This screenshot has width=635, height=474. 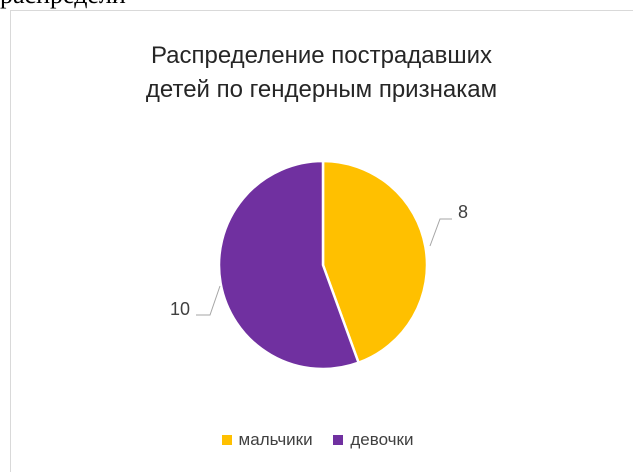 I want to click on pie-slice-boys, so click(x=375, y=262).